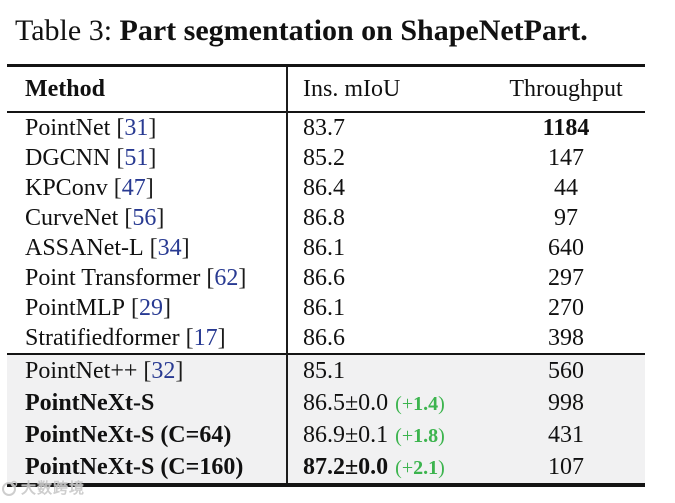 Image resolution: width=675 pixels, height=503 pixels. I want to click on method-cell: PointNet++ [32], so click(104, 370).